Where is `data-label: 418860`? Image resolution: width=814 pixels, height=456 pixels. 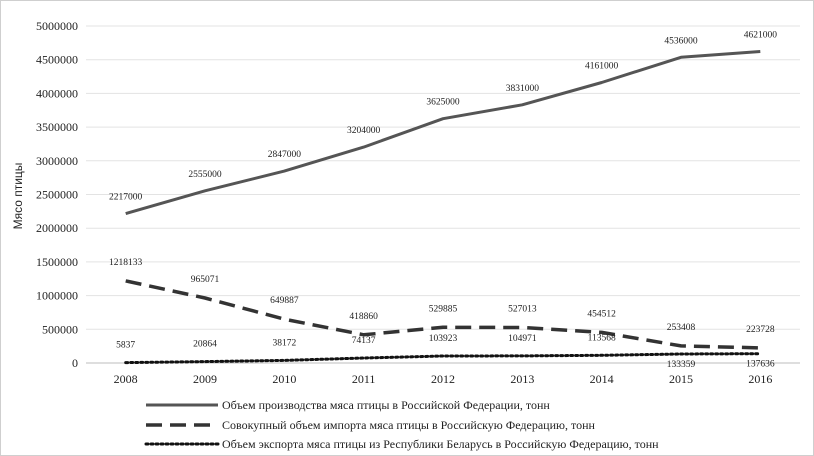
data-label: 418860 is located at coordinates (363, 317).